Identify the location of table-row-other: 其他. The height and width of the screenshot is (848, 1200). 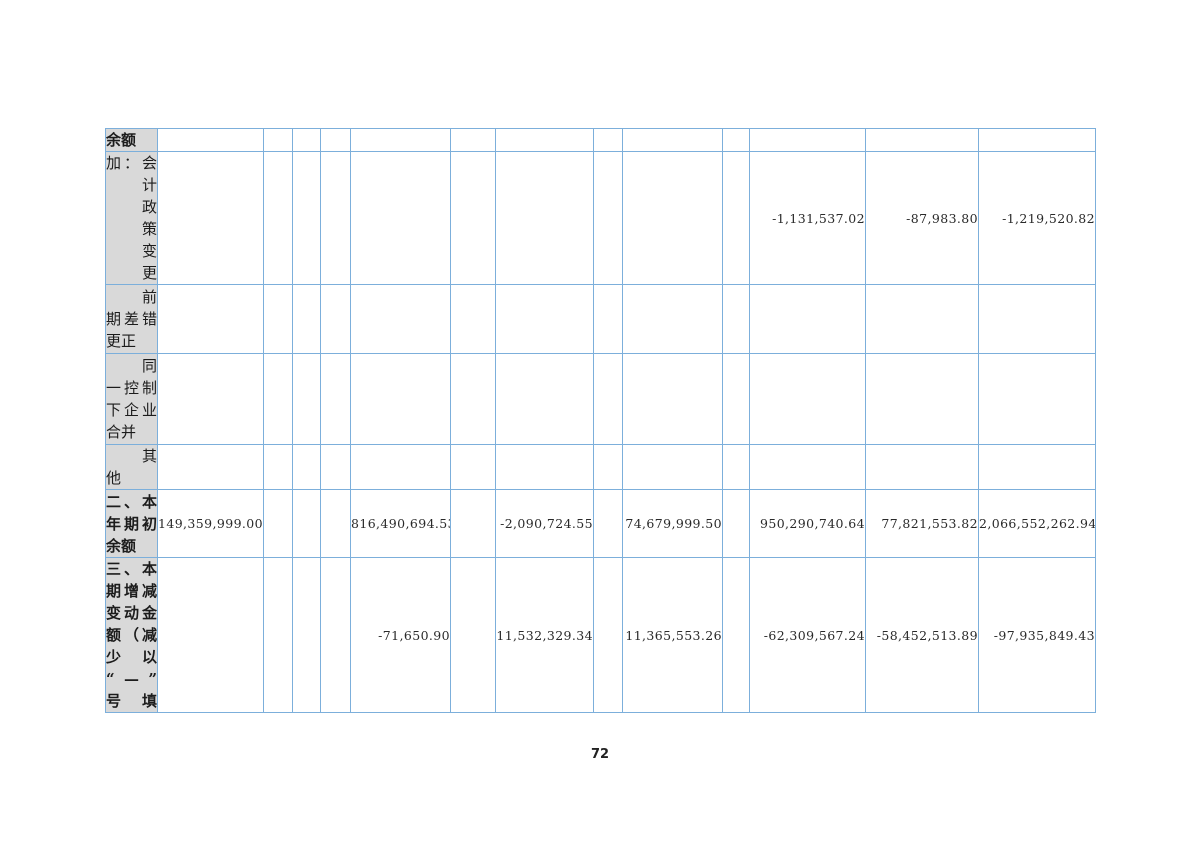
(600, 467).